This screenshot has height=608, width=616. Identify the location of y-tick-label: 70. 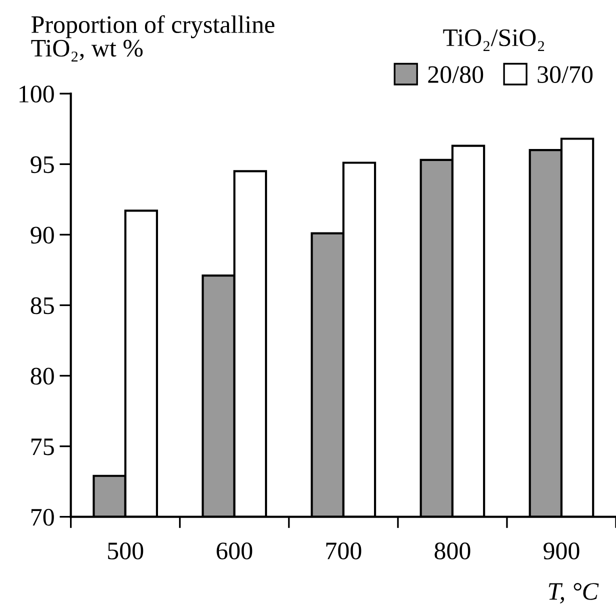
(43, 517).